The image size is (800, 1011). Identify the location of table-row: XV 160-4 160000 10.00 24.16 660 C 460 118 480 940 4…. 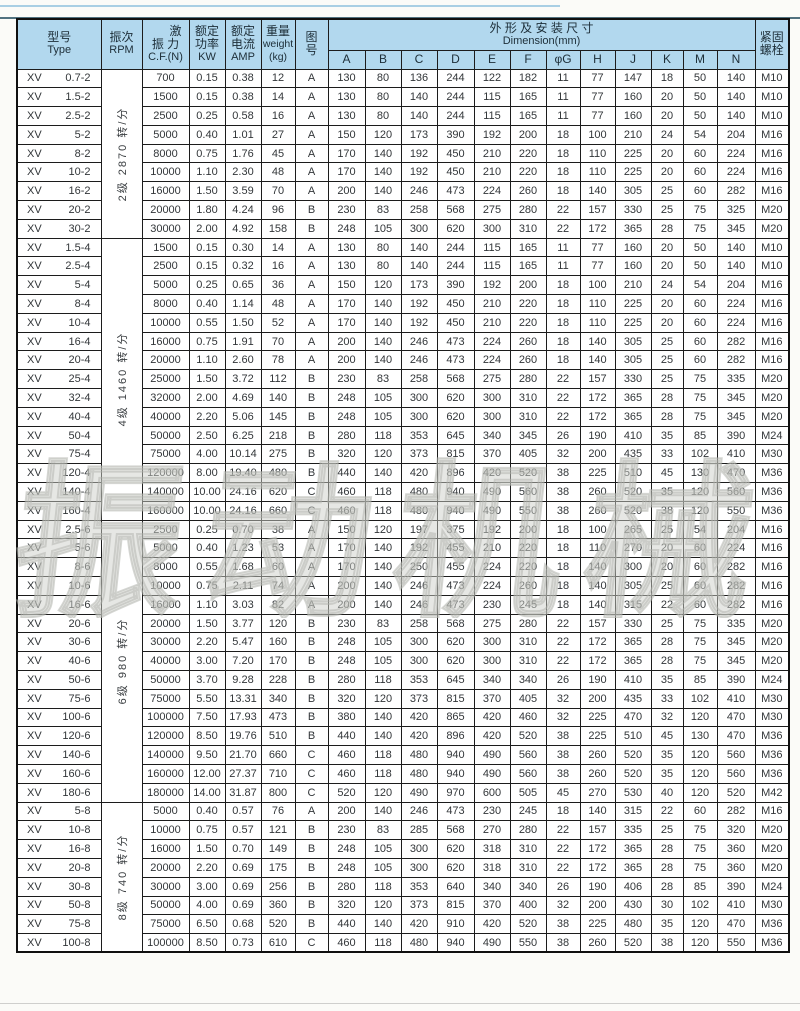
(403, 510).